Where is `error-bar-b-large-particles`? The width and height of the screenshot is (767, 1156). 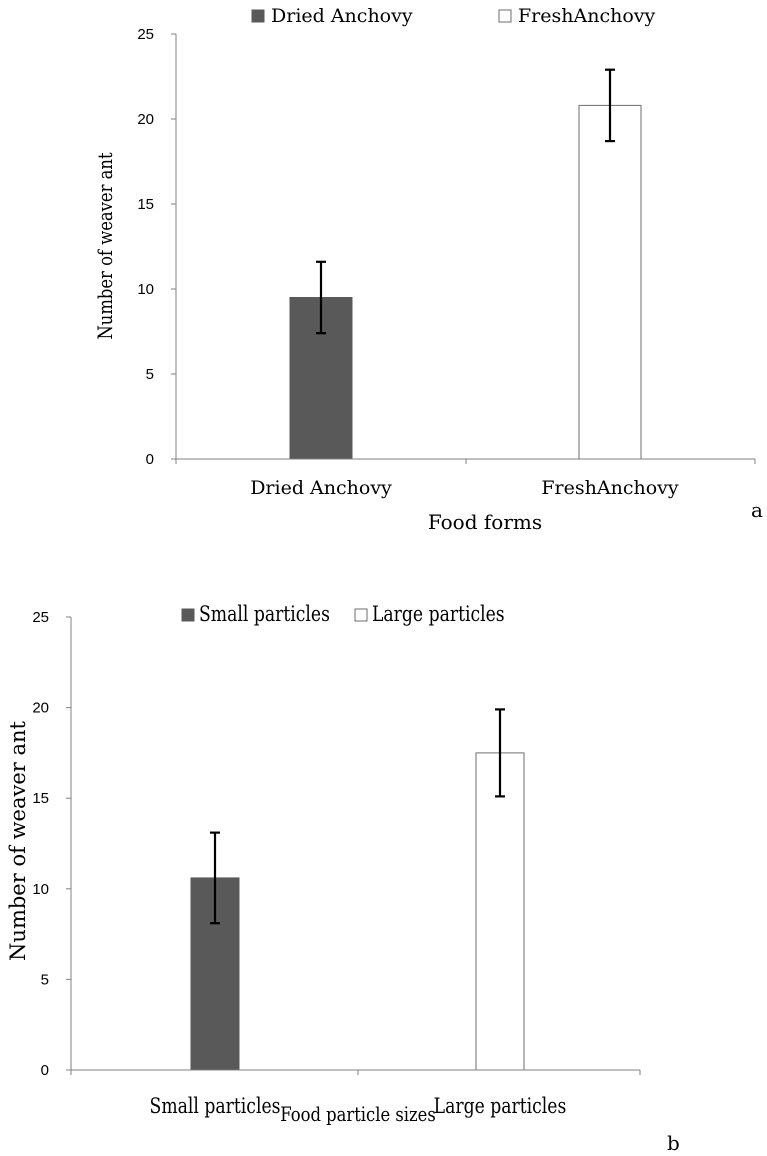
error-bar-b-large-particles is located at coordinates (500, 753).